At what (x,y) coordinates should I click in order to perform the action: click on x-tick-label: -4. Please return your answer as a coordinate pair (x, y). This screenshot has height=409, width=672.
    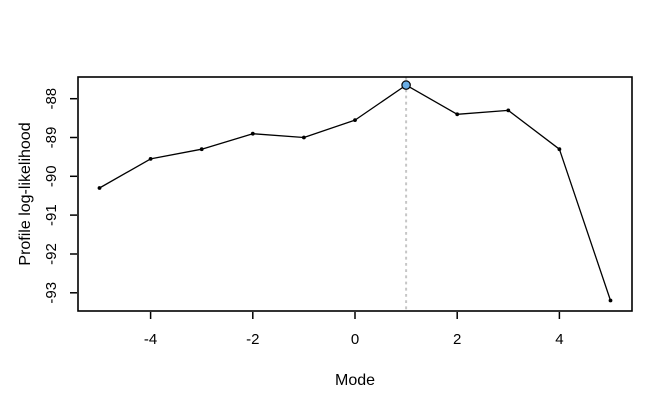
    Looking at the image, I should click on (150, 339).